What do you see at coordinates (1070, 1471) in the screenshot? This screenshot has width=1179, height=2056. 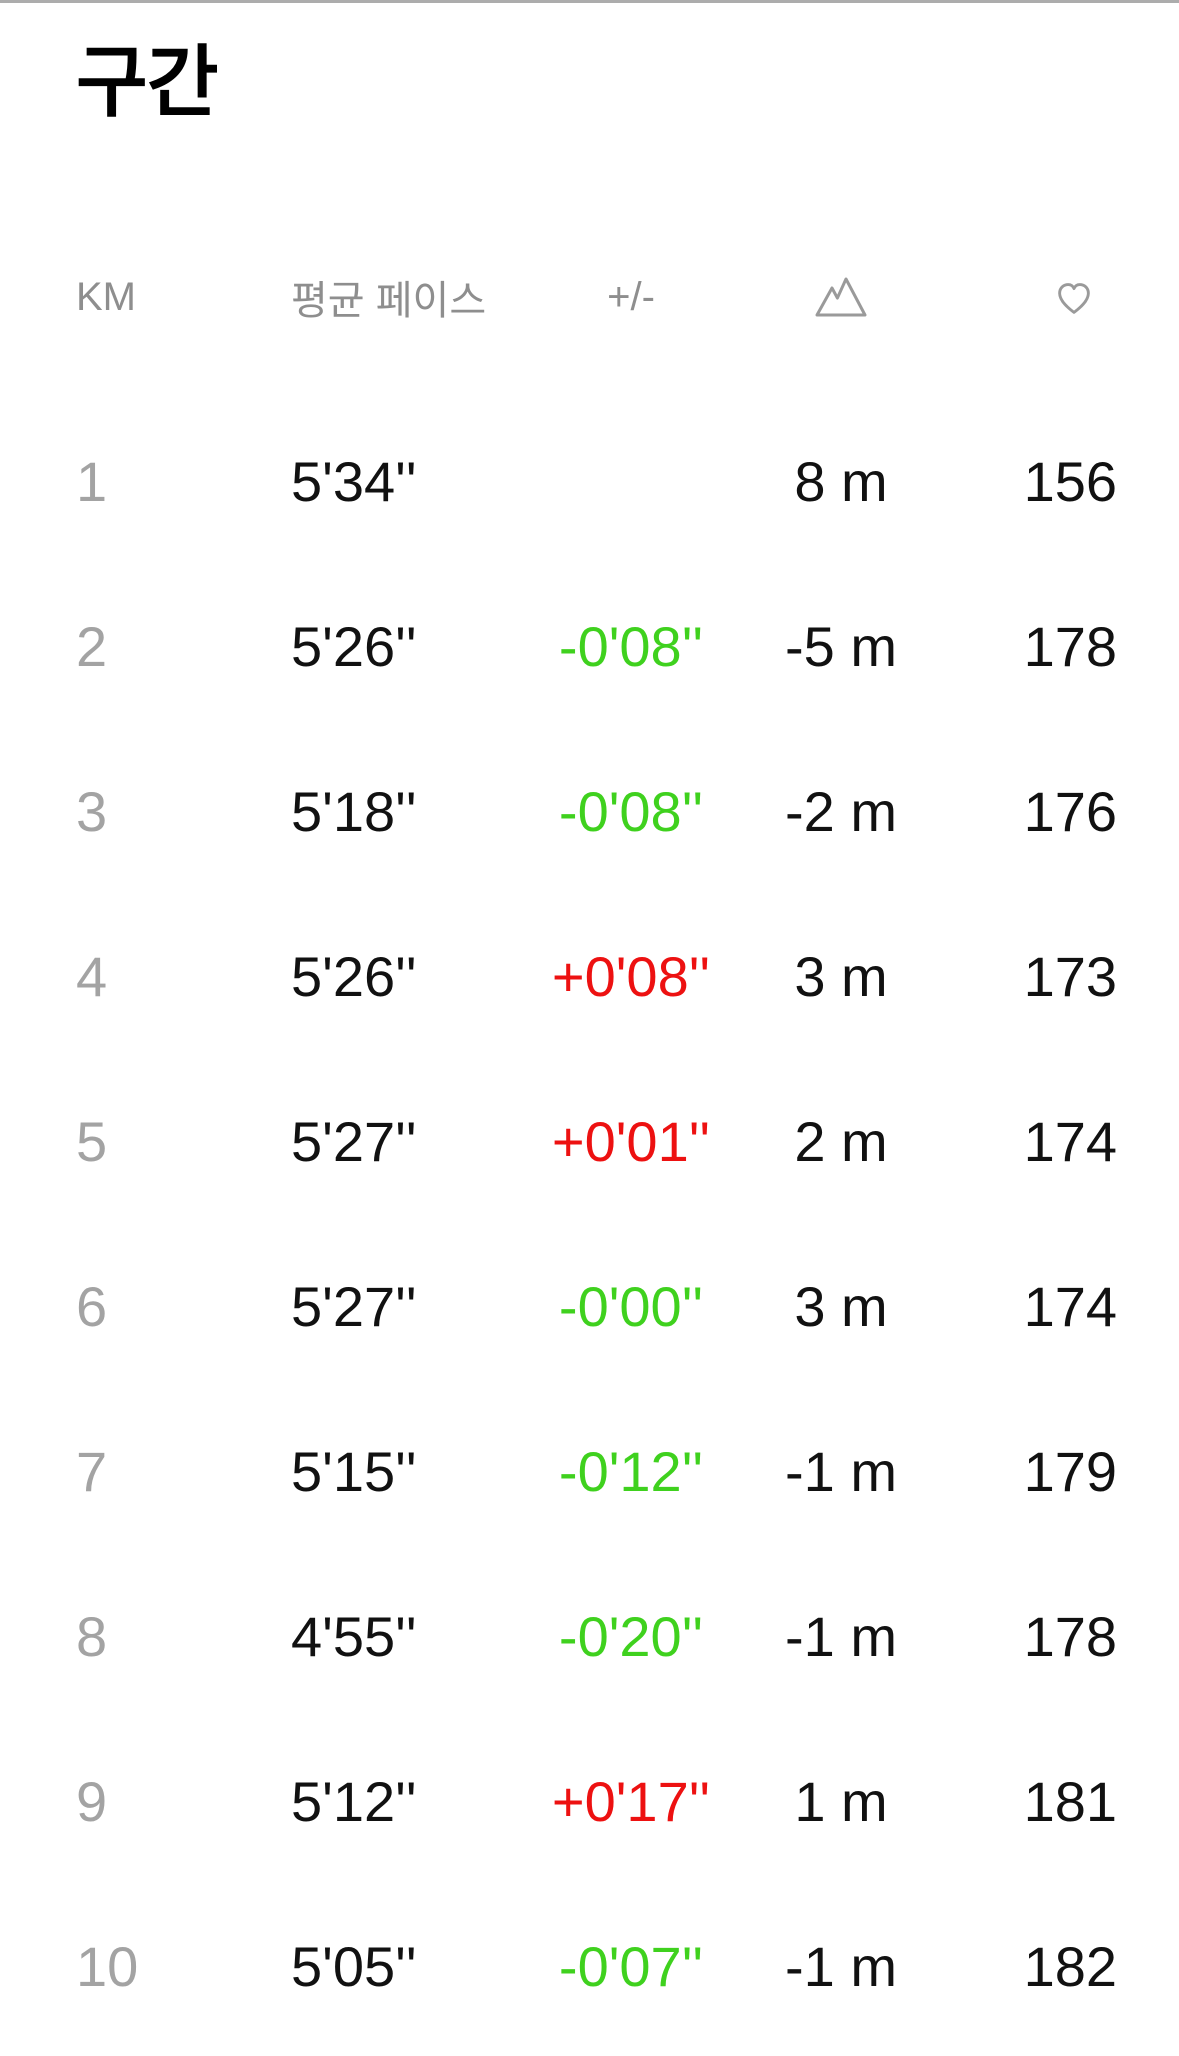 I see `row-heart-rate: 179` at bounding box center [1070, 1471].